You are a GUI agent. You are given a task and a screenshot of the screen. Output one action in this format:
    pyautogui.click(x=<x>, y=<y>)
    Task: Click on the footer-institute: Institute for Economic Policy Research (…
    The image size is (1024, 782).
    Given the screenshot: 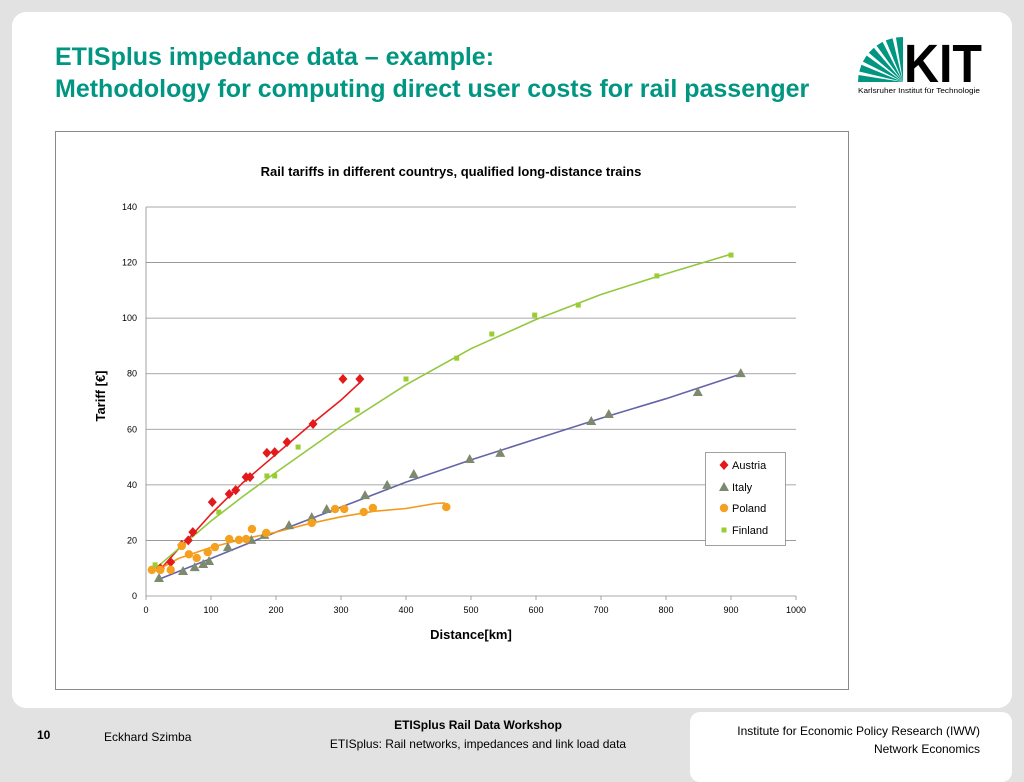 What is the action you would take?
    pyautogui.click(x=858, y=731)
    